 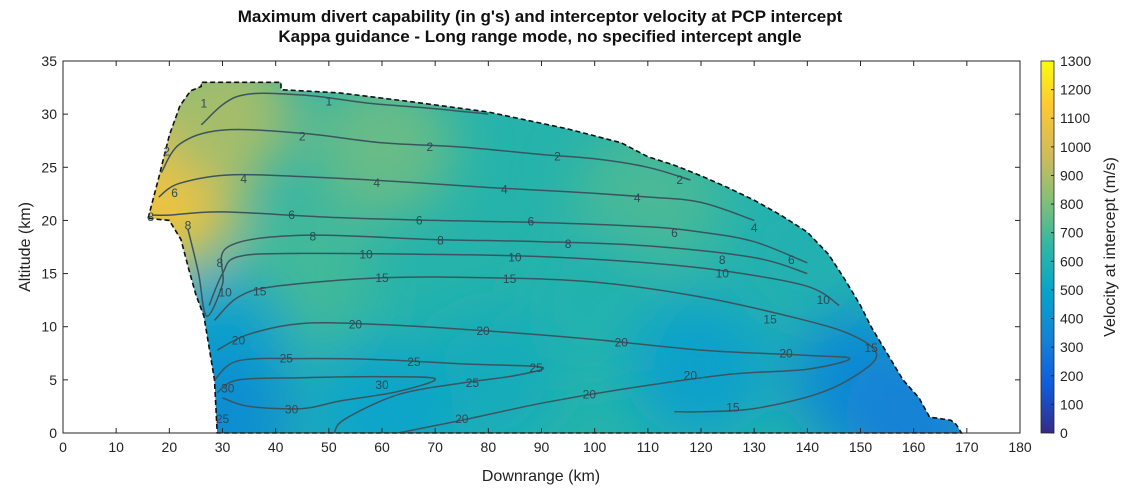 I want to click on colorbar-tick-label: 1300, so click(x=1075, y=61).